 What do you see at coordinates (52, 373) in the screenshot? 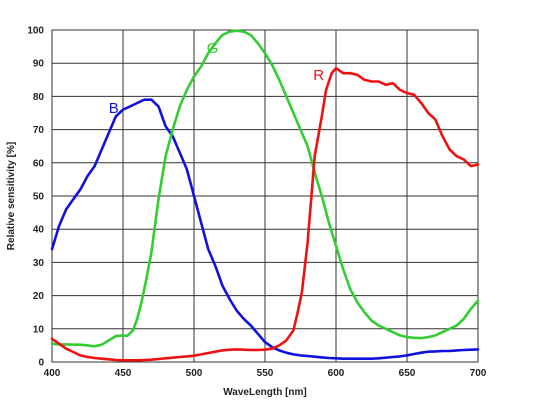
I see `x-tick-label: 400` at bounding box center [52, 373].